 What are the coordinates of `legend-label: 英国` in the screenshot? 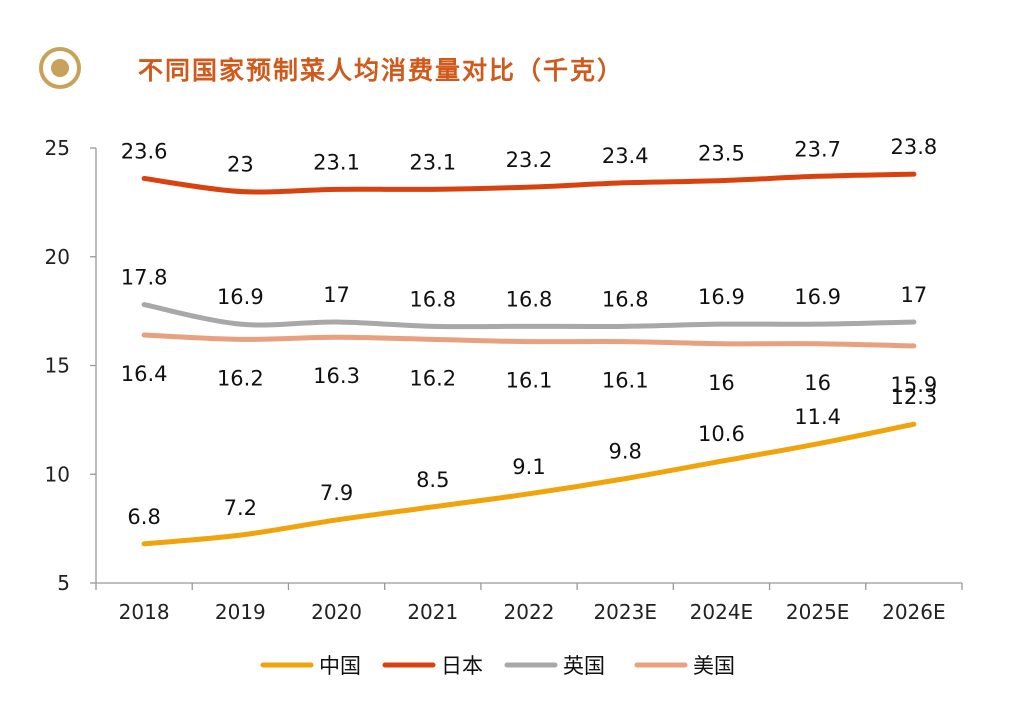 It's located at (584, 666).